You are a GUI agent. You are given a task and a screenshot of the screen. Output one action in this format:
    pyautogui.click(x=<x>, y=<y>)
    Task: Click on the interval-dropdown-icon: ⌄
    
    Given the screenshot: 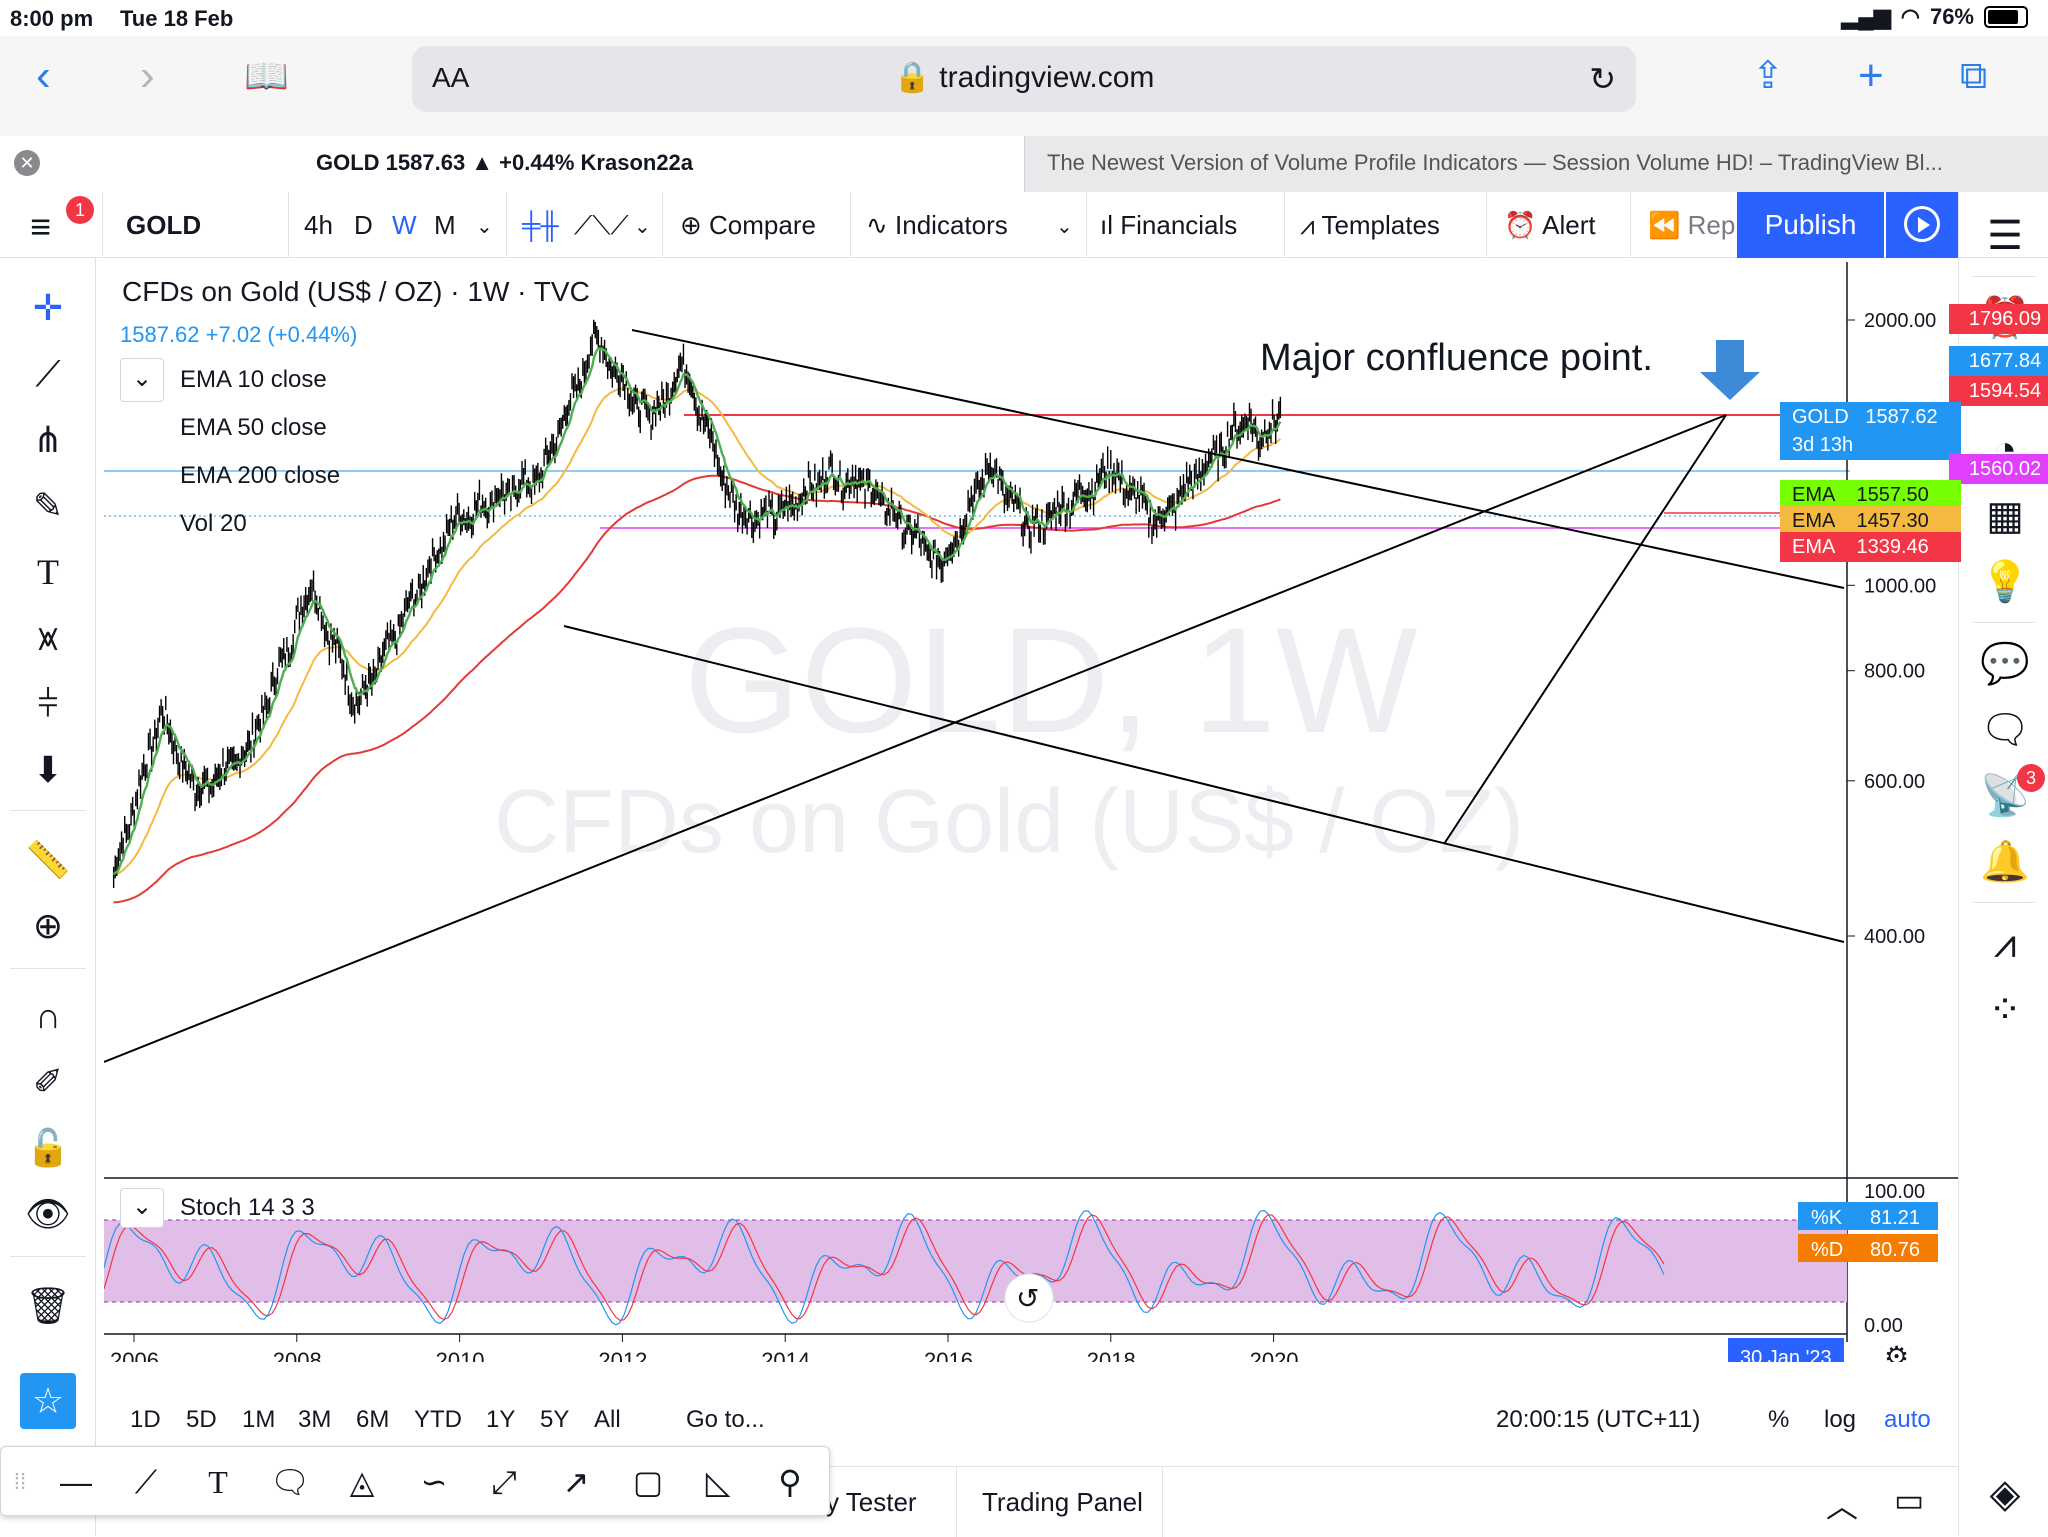 What is the action you would take?
    pyautogui.click(x=484, y=227)
    